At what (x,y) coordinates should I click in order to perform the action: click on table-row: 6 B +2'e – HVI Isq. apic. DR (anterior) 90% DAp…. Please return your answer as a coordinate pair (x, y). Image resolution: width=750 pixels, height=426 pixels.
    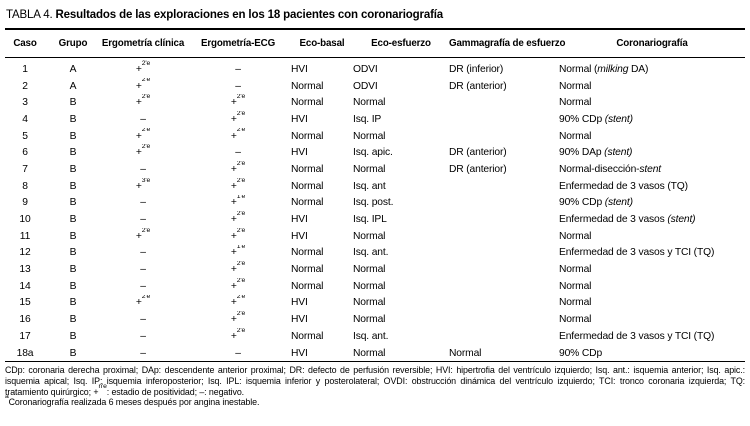
    Looking at the image, I should click on (375, 152).